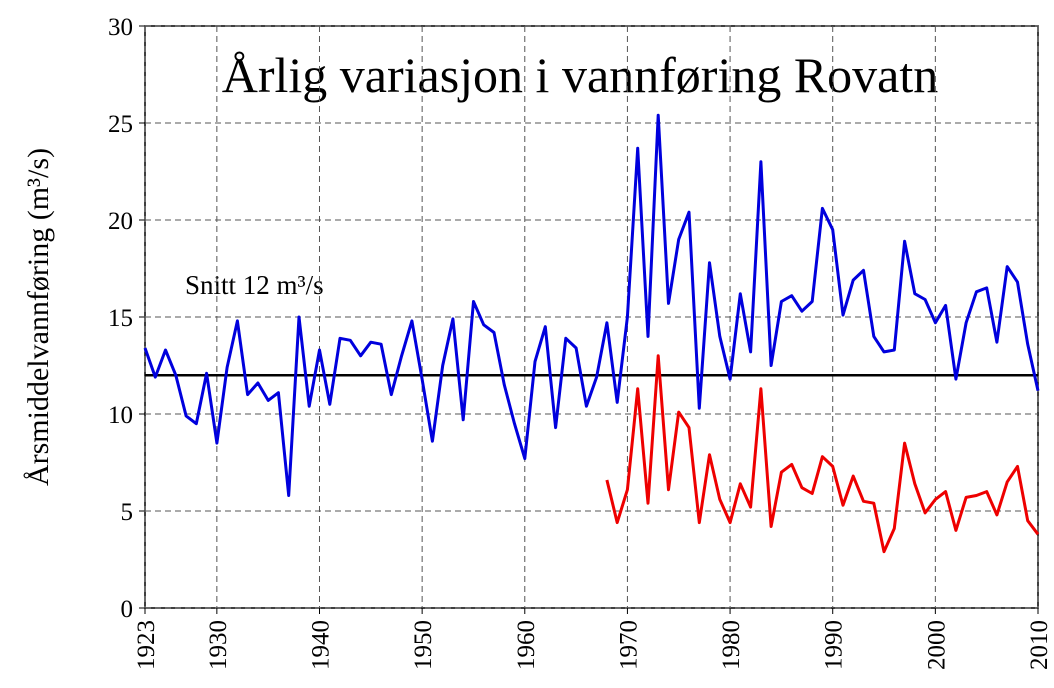 This screenshot has width=1054, height=688. What do you see at coordinates (423, 645) in the screenshot?
I see `x-tick-label: 1950` at bounding box center [423, 645].